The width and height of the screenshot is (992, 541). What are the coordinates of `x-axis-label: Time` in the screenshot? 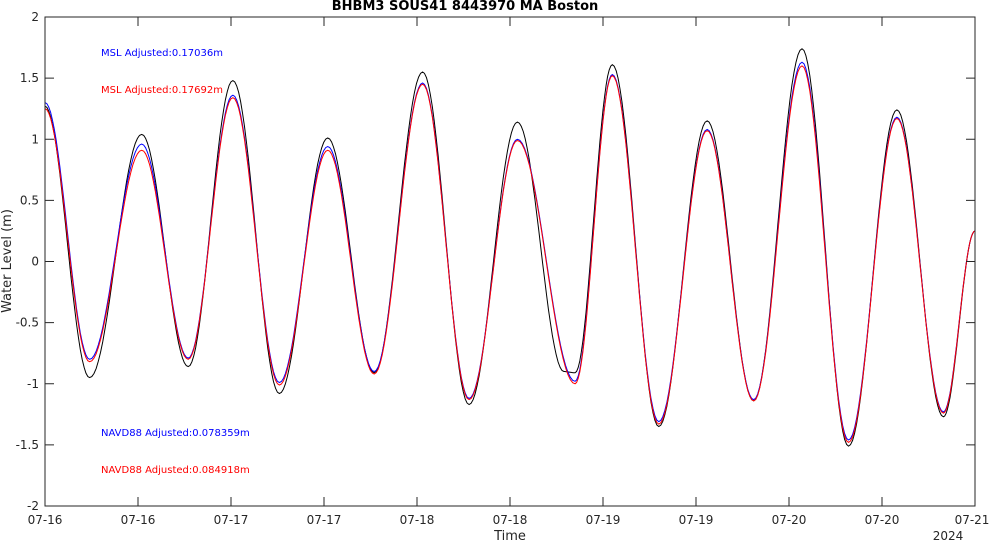 It's located at (509, 535).